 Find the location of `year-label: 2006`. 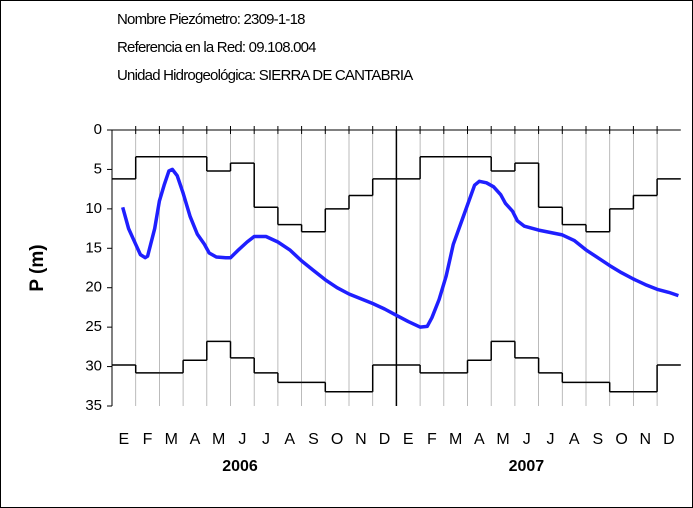

year-label: 2006 is located at coordinates (240, 466).